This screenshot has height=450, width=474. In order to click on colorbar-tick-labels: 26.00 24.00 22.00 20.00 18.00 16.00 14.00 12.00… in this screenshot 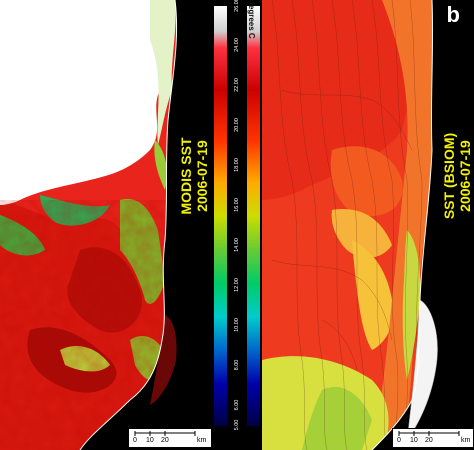, I will do `click(237, 225)`.